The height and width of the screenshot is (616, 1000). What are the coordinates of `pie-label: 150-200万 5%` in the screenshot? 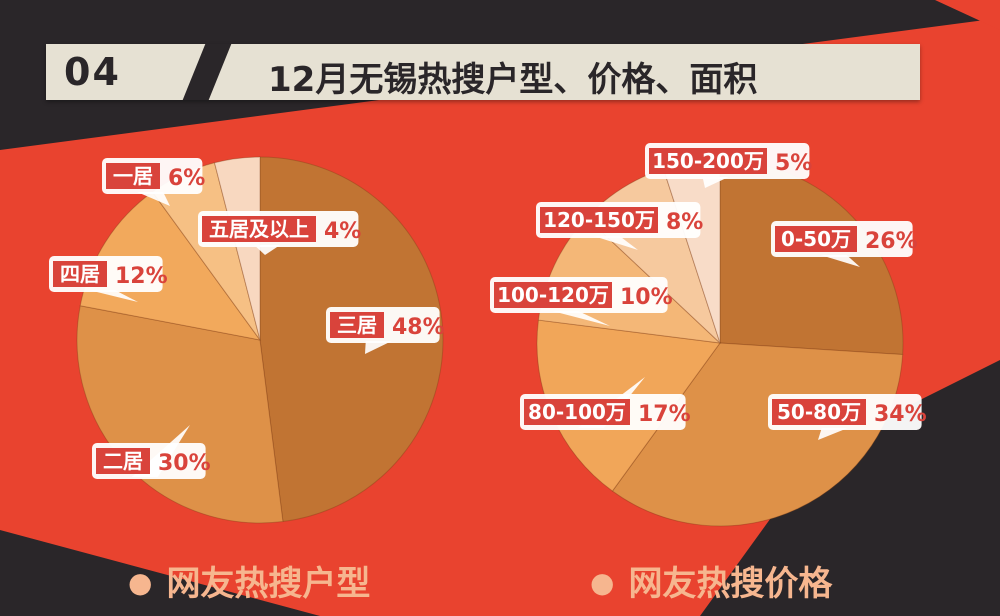 It's located at (728, 165).